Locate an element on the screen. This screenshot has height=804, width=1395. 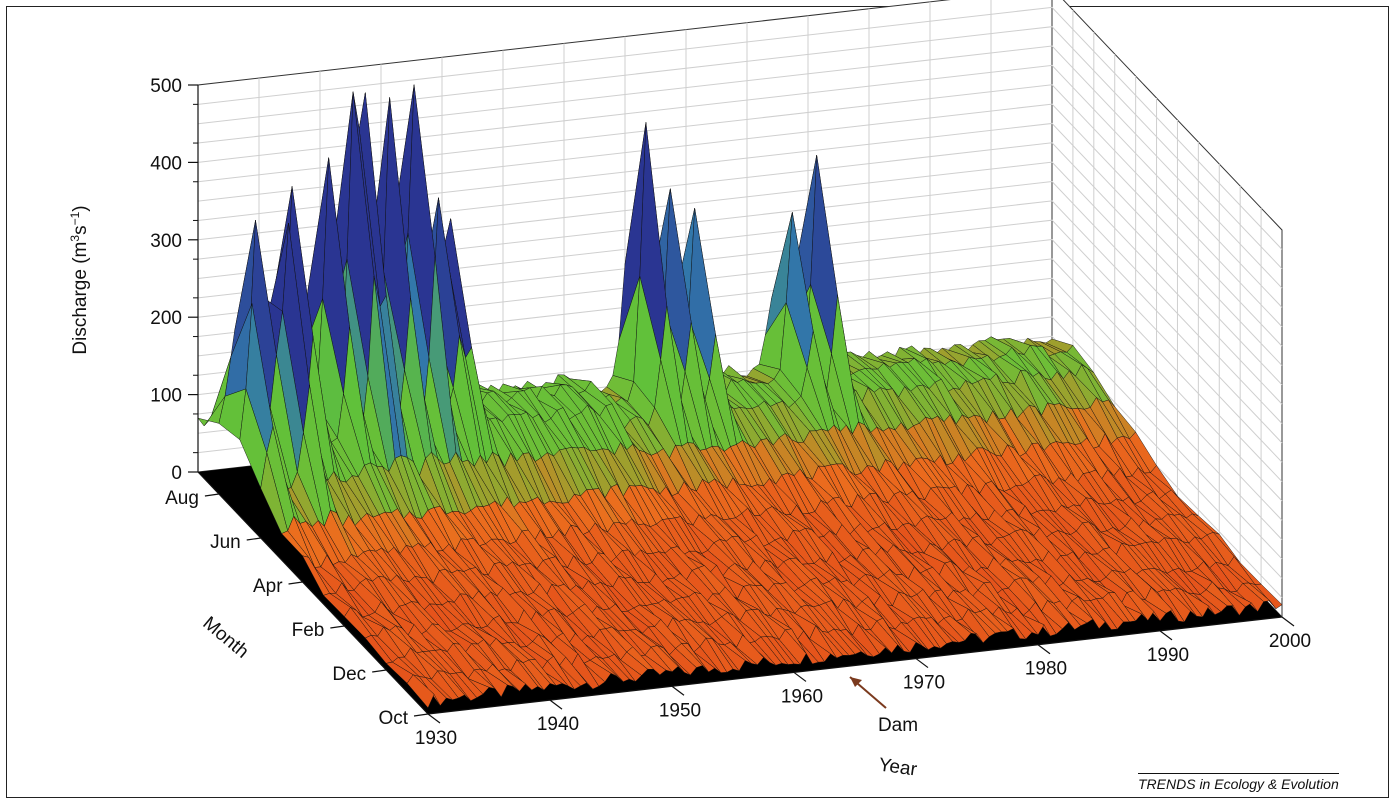
y-axis-line is located at coordinates (313, 593).